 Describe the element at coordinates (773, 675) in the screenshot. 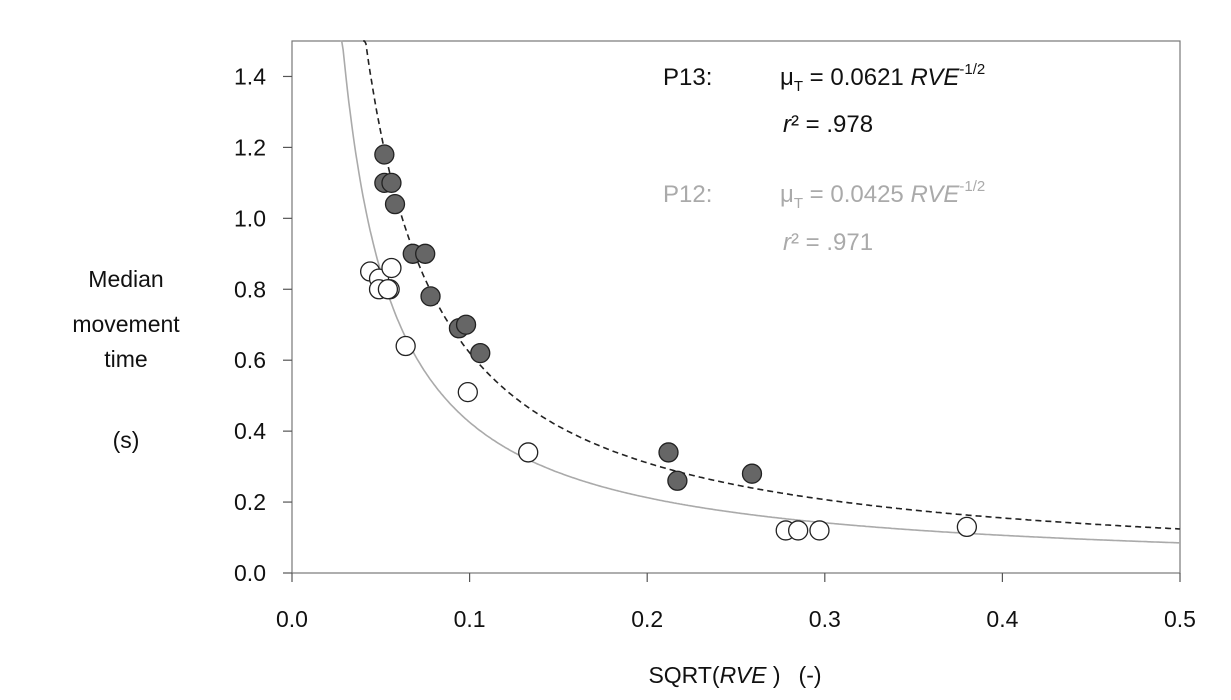

I see `x-axis-label-post: )` at that location.